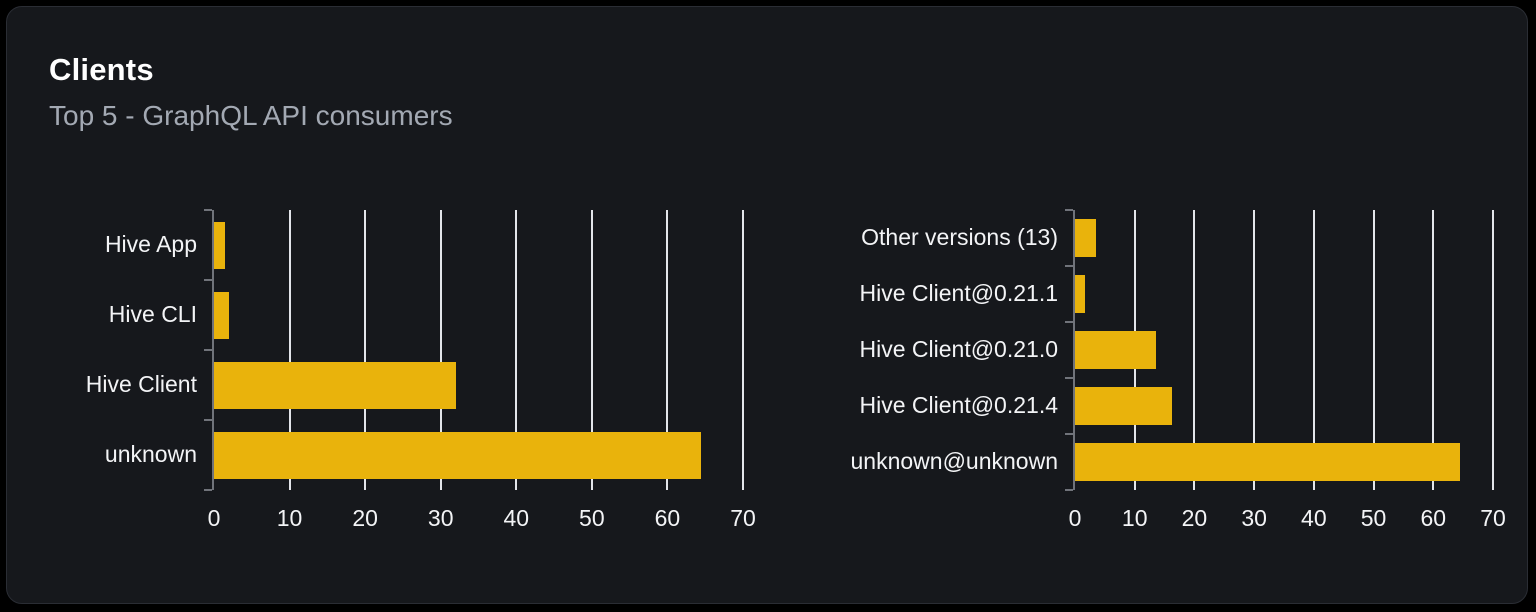 This screenshot has width=1536, height=612. I want to click on bar-other-versions-13-, so click(1086, 238).